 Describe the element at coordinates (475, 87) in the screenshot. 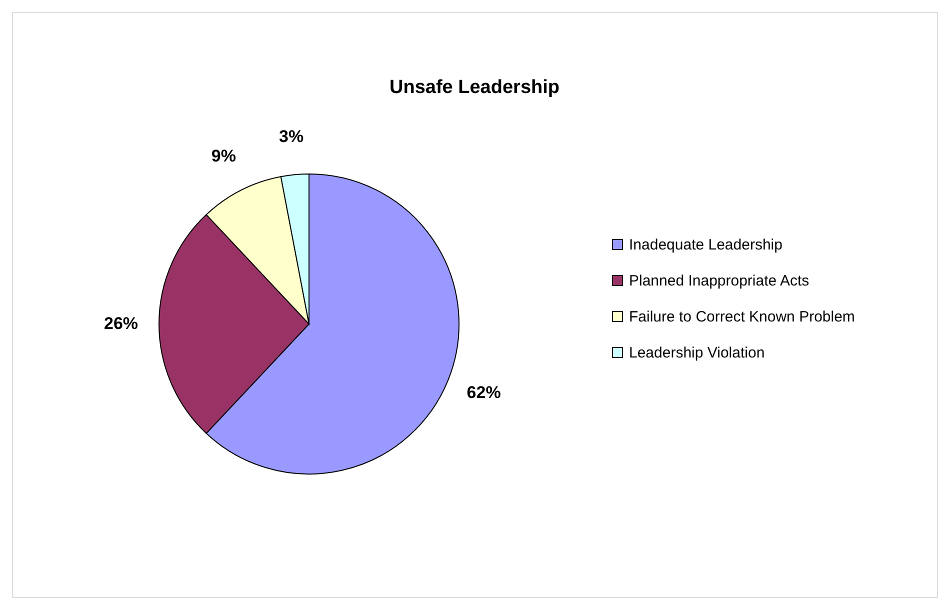

I see `chart-title: Unsafe Leadership` at that location.